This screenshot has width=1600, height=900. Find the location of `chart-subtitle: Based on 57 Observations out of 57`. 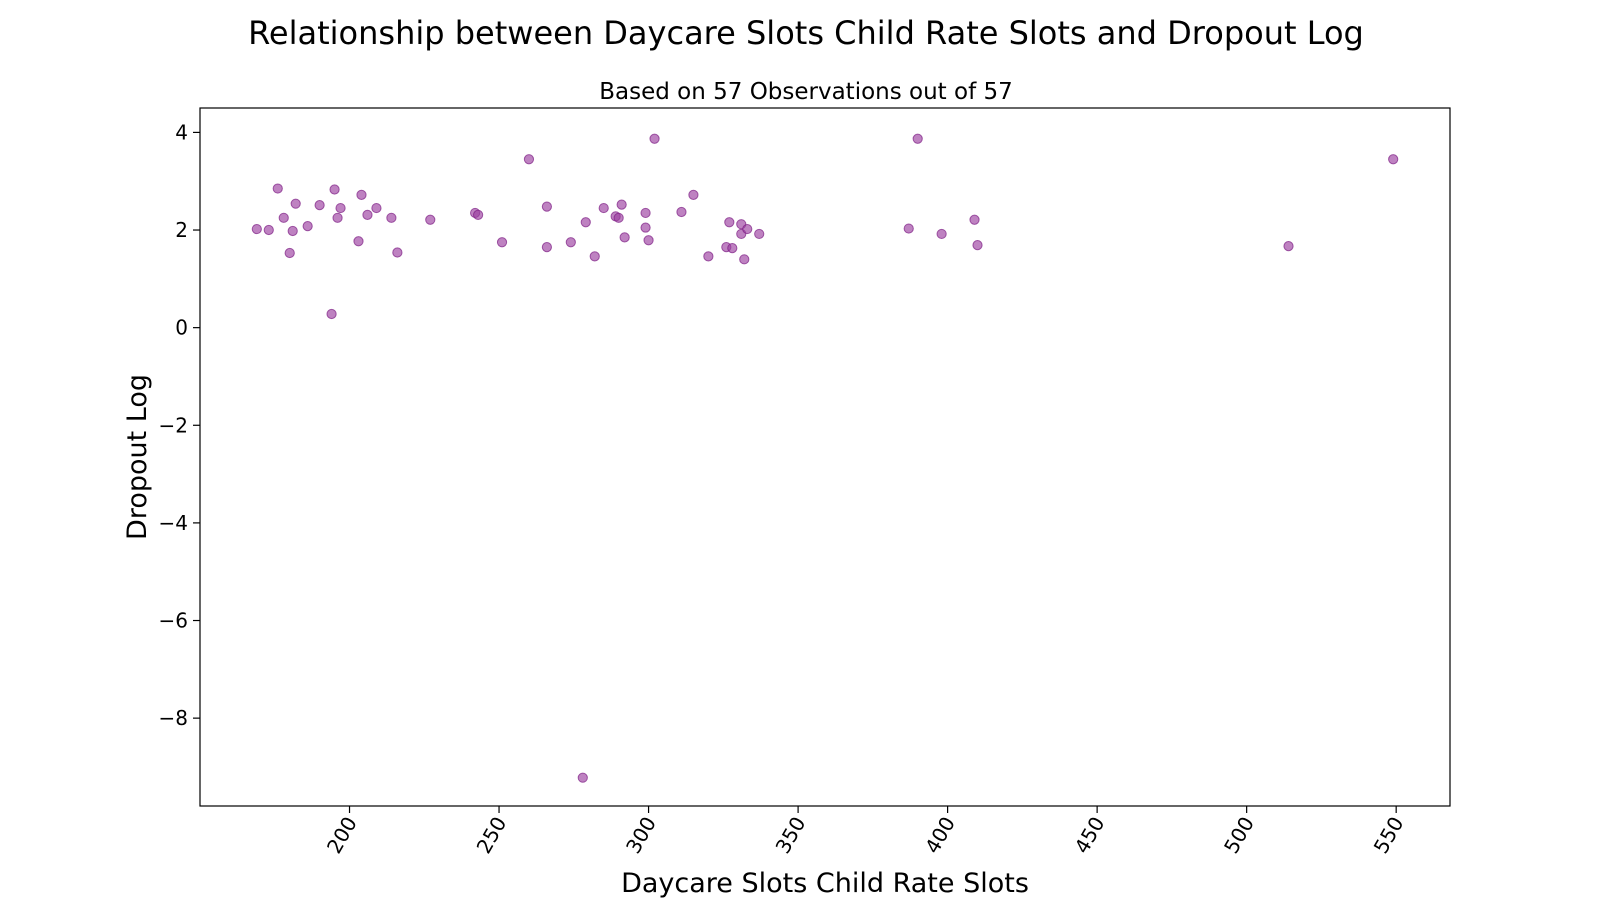

chart-subtitle: Based on 57 Observations out of 57 is located at coordinates (806, 92).